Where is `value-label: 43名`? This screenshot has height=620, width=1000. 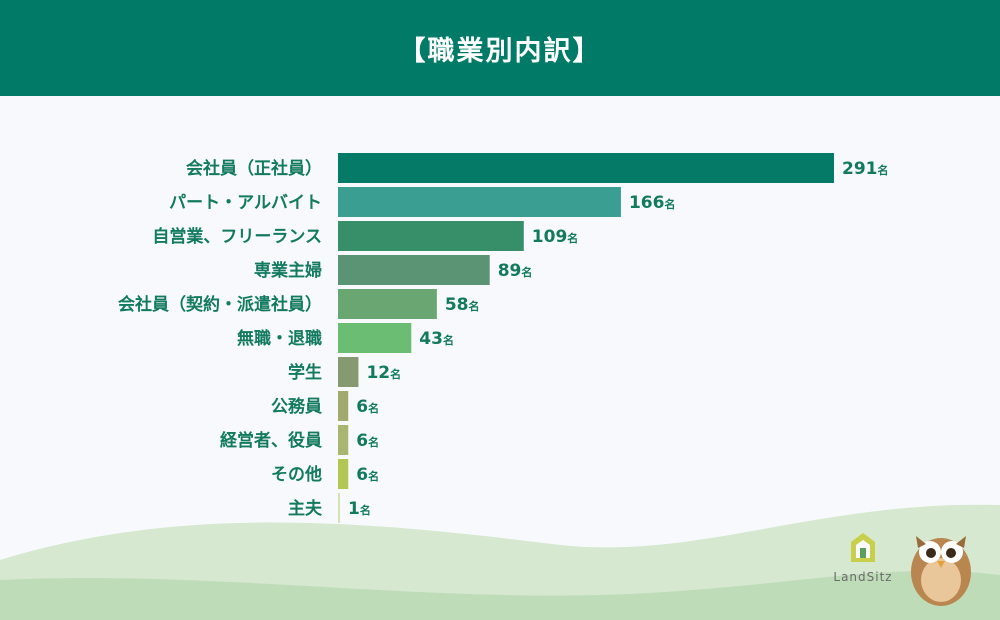 value-label: 43名 is located at coordinates (436, 339).